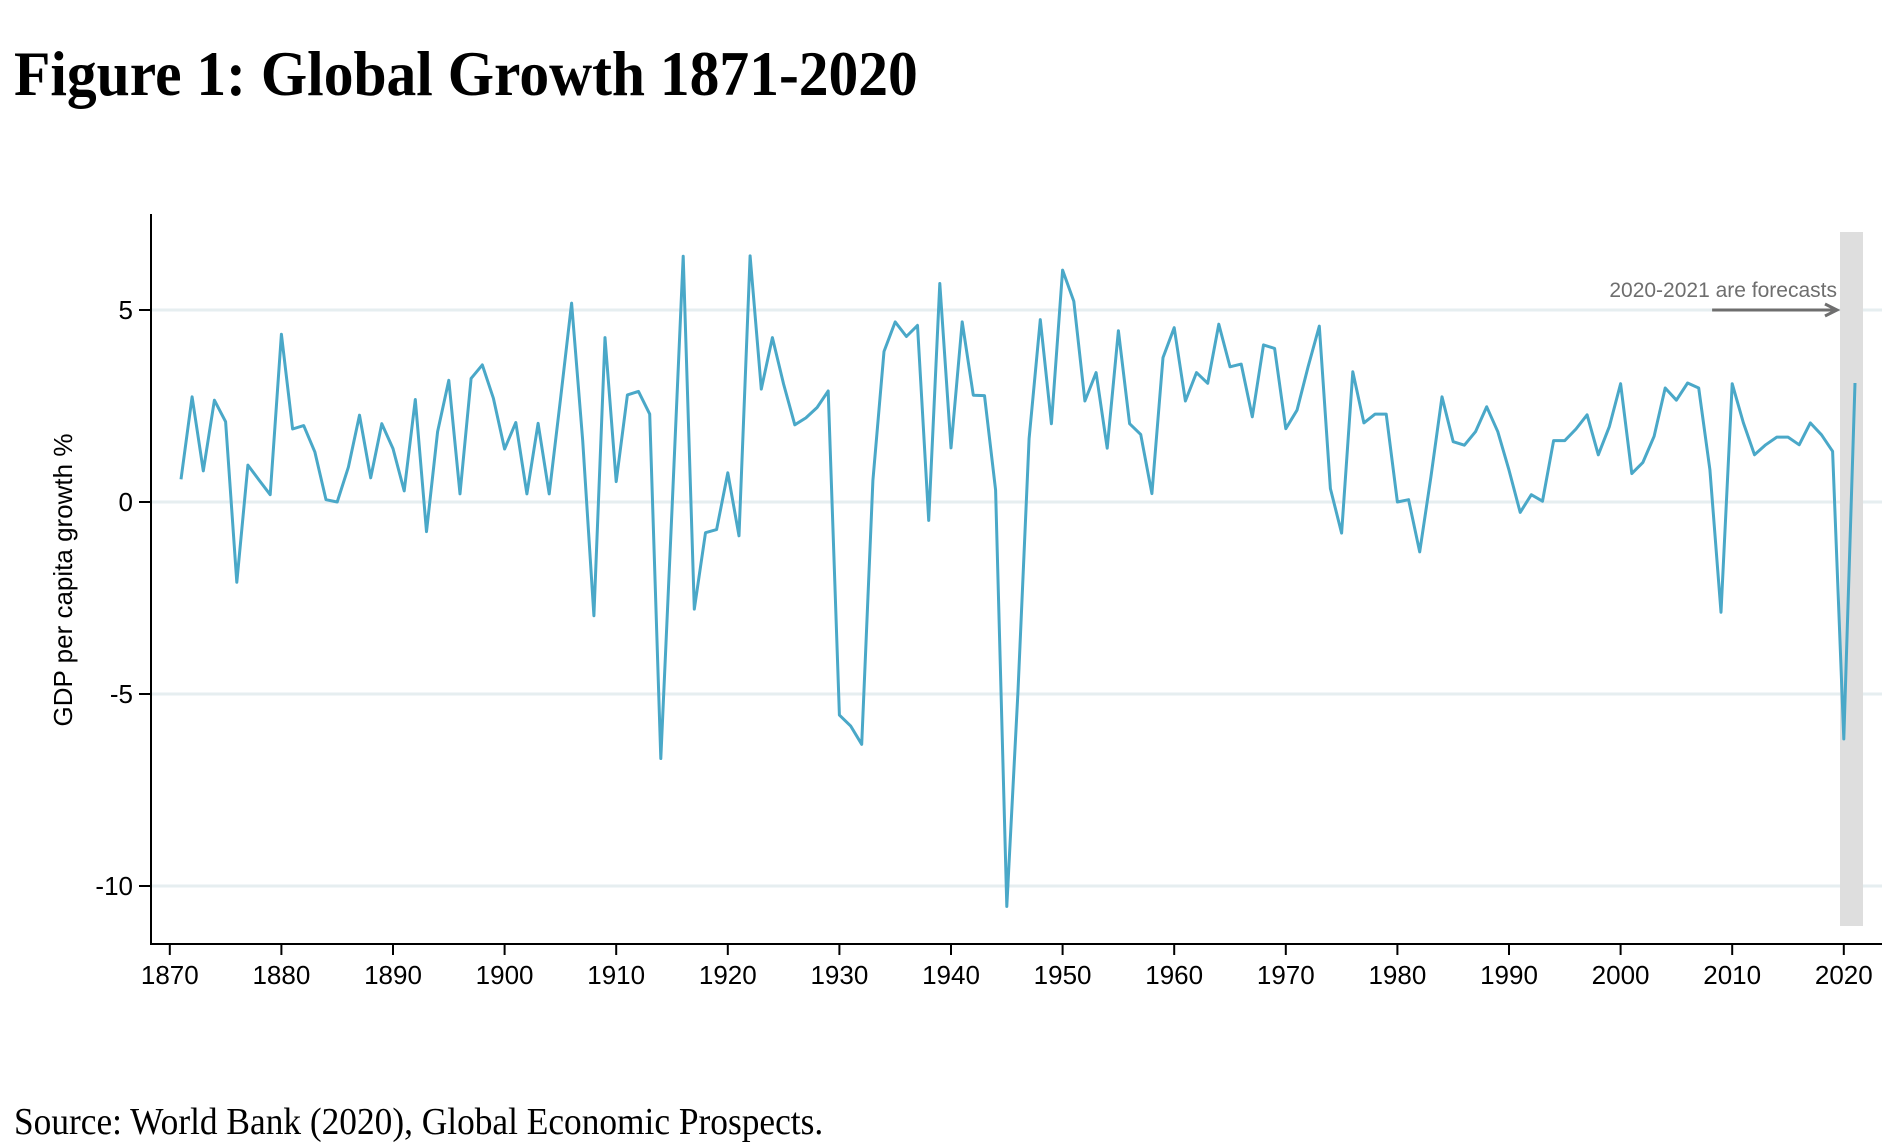  Describe the element at coordinates (1851, 579) in the screenshot. I see `forecast-band` at that location.